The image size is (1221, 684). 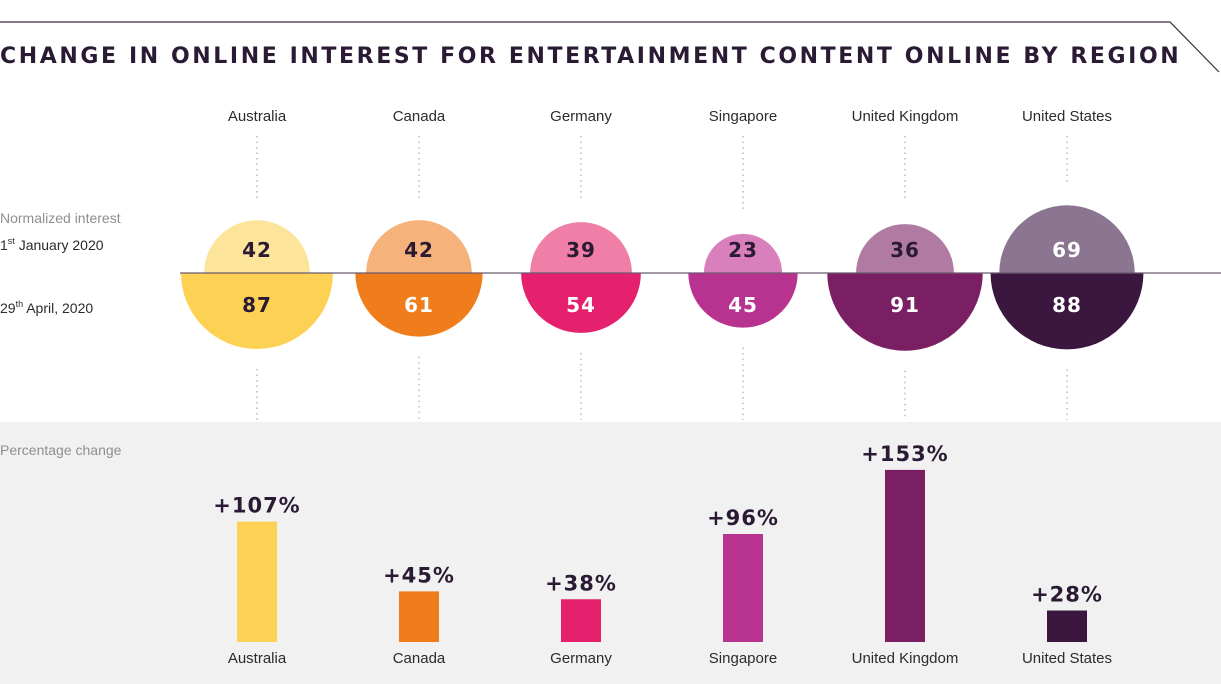 I want to click on value-label-apr: 45, so click(x=743, y=305).